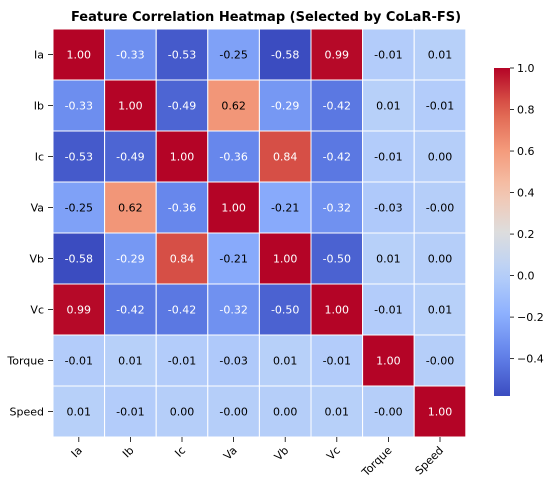 Image resolution: width=550 pixels, height=485 pixels. I want to click on x-tick-label: Torque, so click(377, 462).